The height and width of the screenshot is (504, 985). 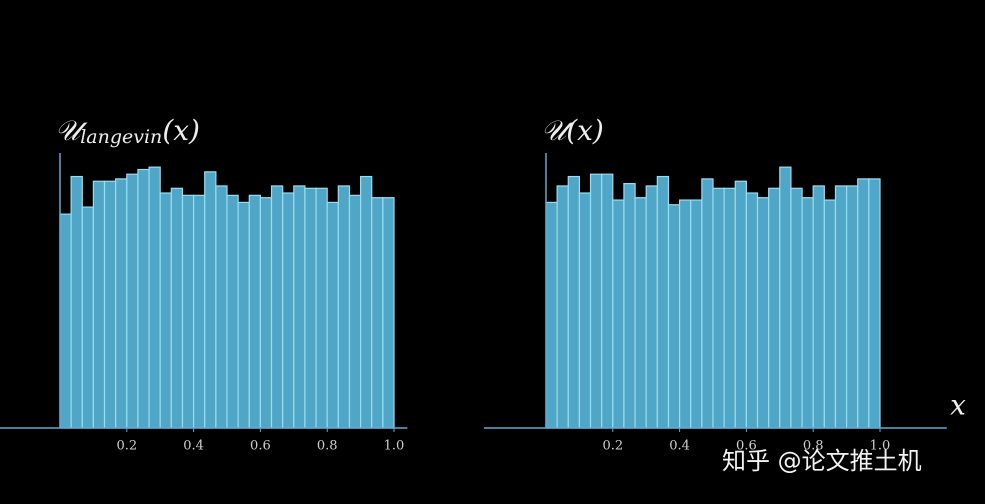 I want to click on chart-title: 𝒰(x), so click(x=572, y=130).